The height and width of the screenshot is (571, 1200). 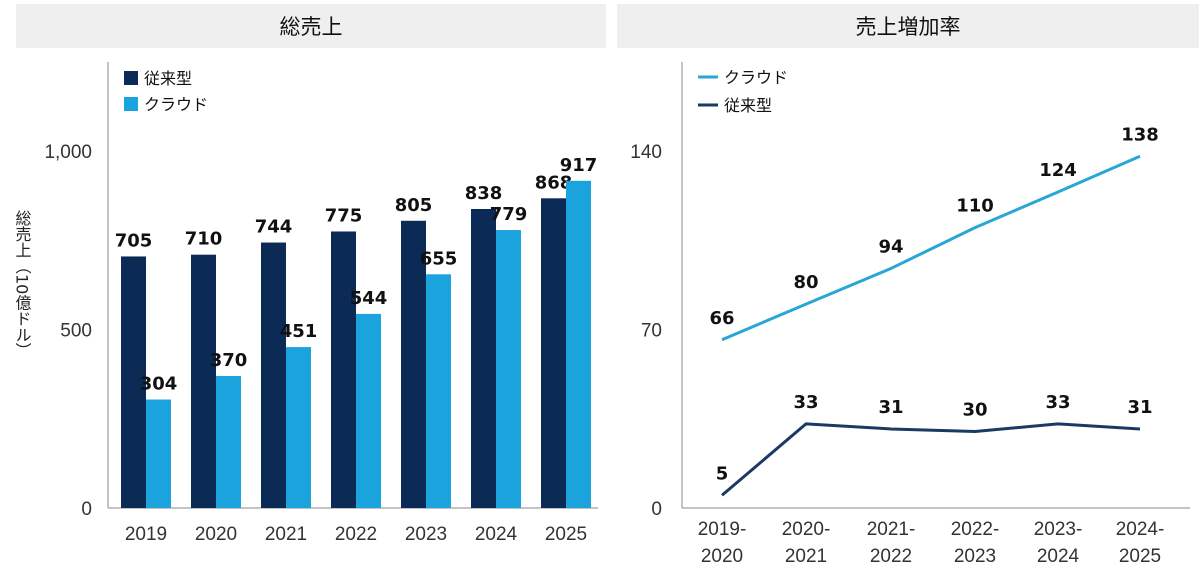 I want to click on data-label: 5, so click(x=722, y=473).